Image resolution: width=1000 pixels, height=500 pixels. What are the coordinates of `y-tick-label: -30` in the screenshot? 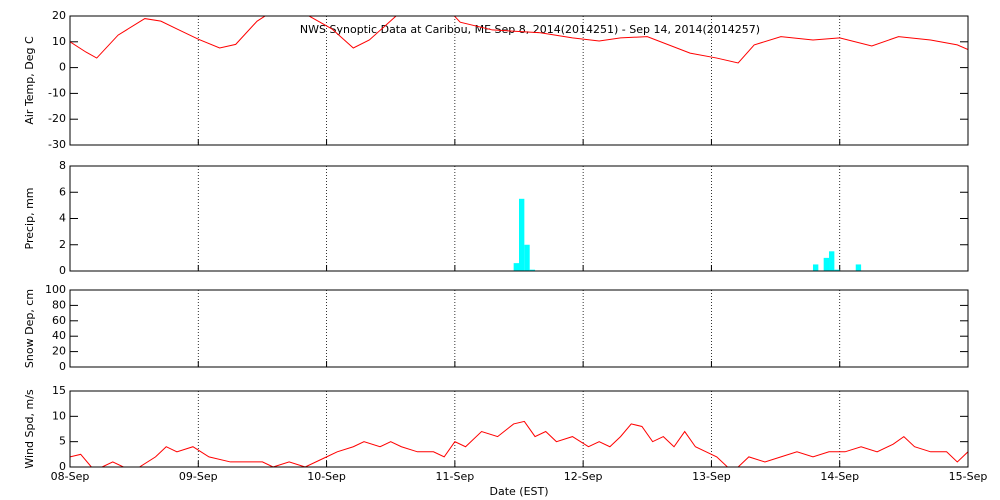 It's located at (57, 144).